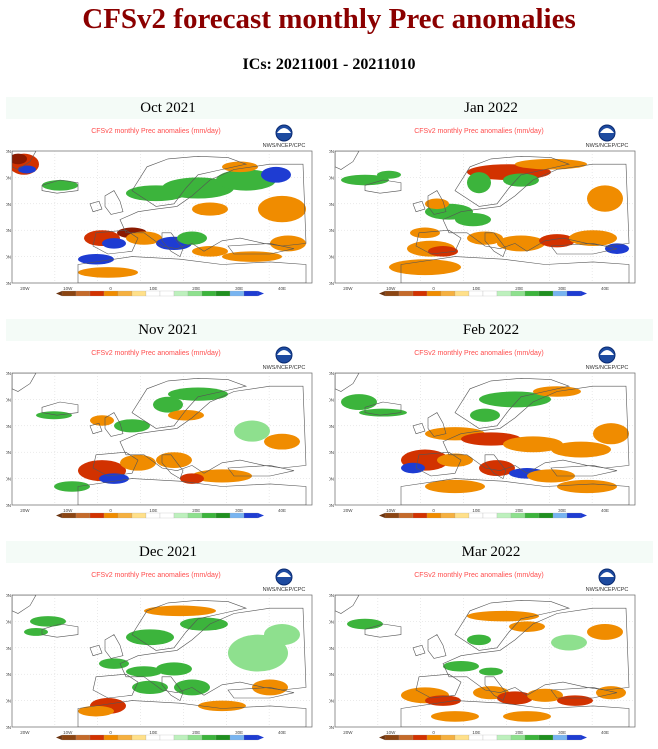 This screenshot has height=749, width=658. Describe the element at coordinates (491, 108) in the screenshot. I see `panel-label-jan-2022: Jan 2022` at that location.